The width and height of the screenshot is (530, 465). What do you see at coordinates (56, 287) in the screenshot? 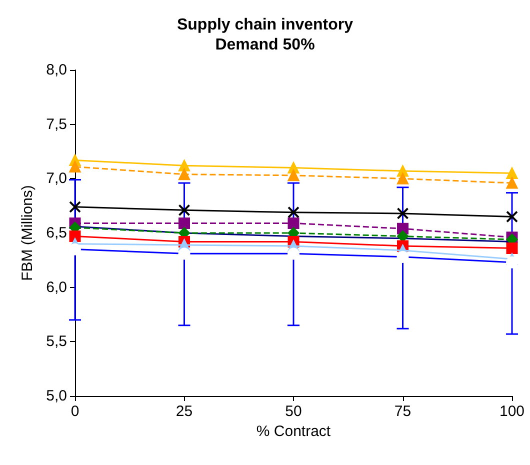
I see `y-tick-label: 6,0` at bounding box center [56, 287].